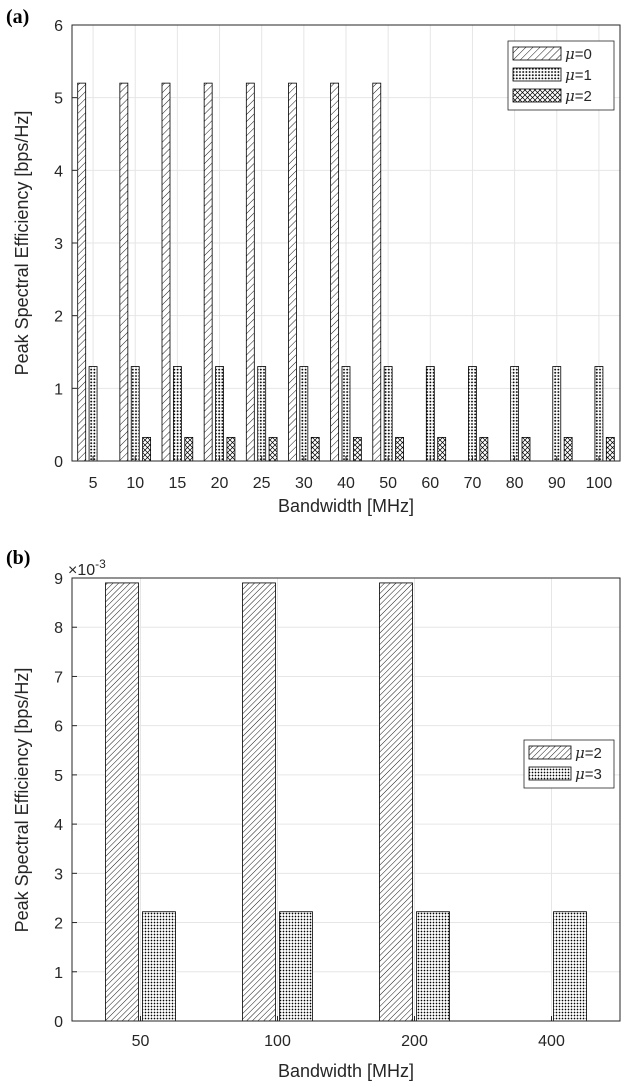 This screenshot has height=1087, width=627. I want to click on x-tick-label: 5, so click(93, 483).